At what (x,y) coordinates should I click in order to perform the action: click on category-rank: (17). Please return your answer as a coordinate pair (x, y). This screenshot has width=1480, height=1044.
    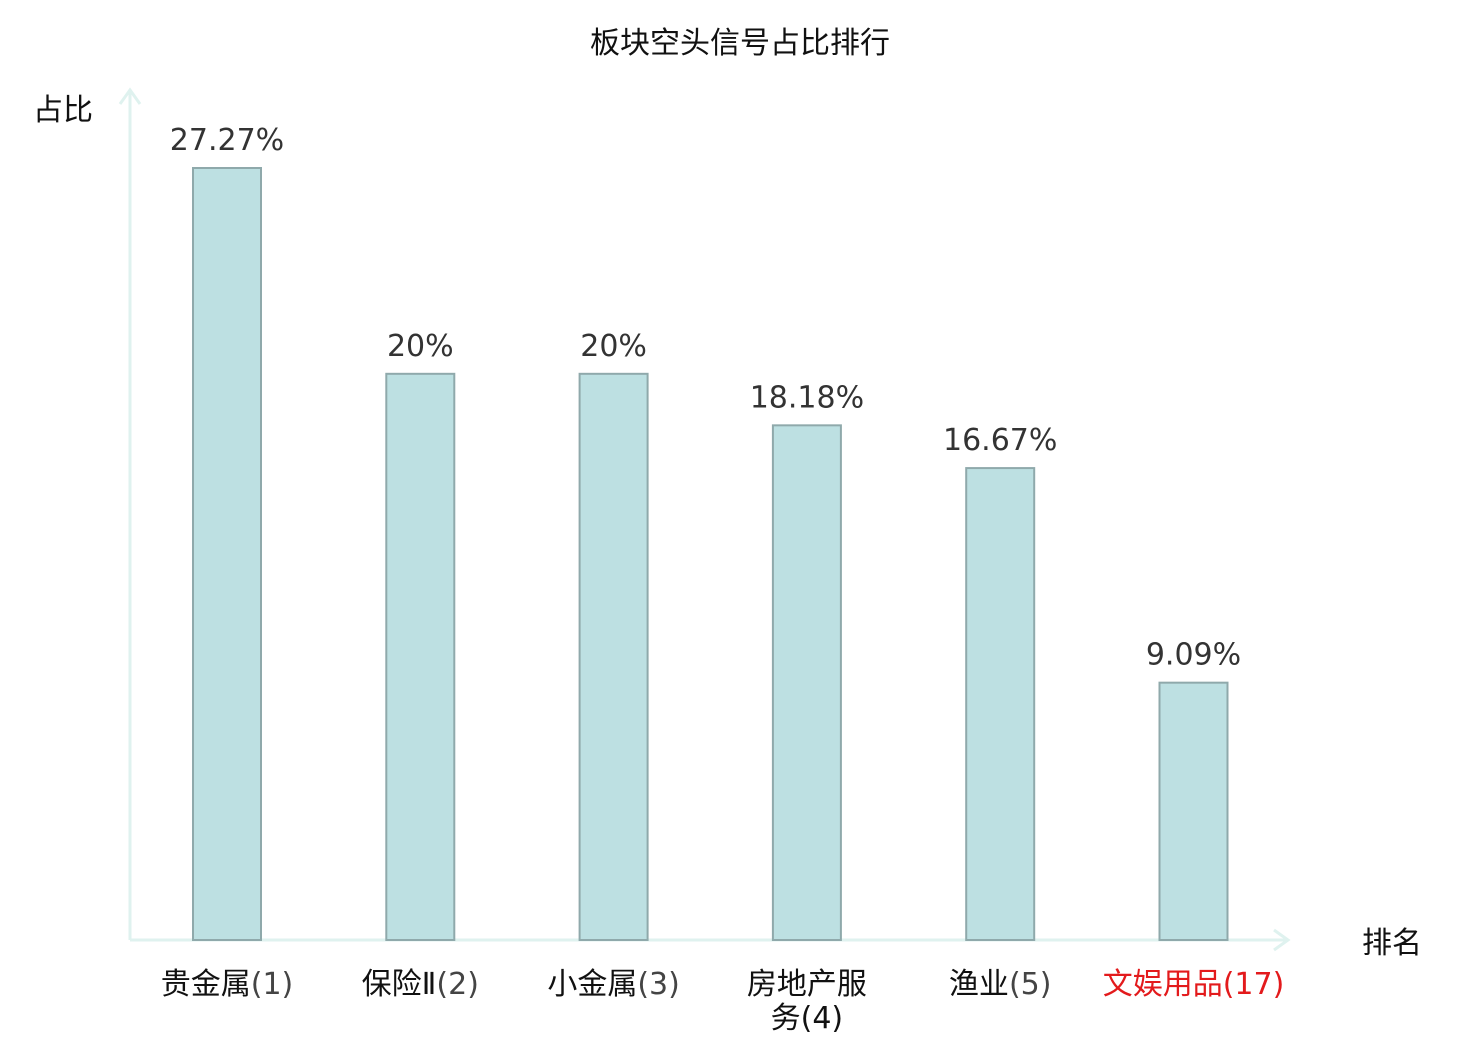
    Looking at the image, I should click on (1254, 984).